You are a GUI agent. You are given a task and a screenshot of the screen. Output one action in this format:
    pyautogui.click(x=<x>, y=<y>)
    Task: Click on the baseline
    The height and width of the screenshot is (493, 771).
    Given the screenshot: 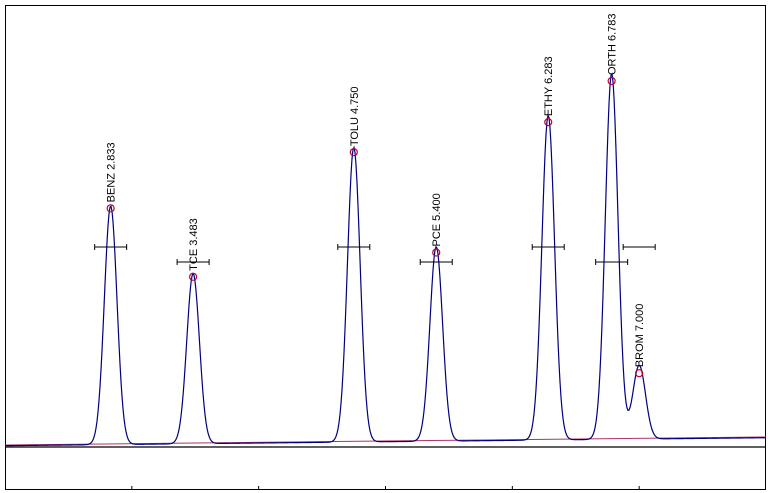 What is the action you would take?
    pyautogui.click(x=385, y=441)
    